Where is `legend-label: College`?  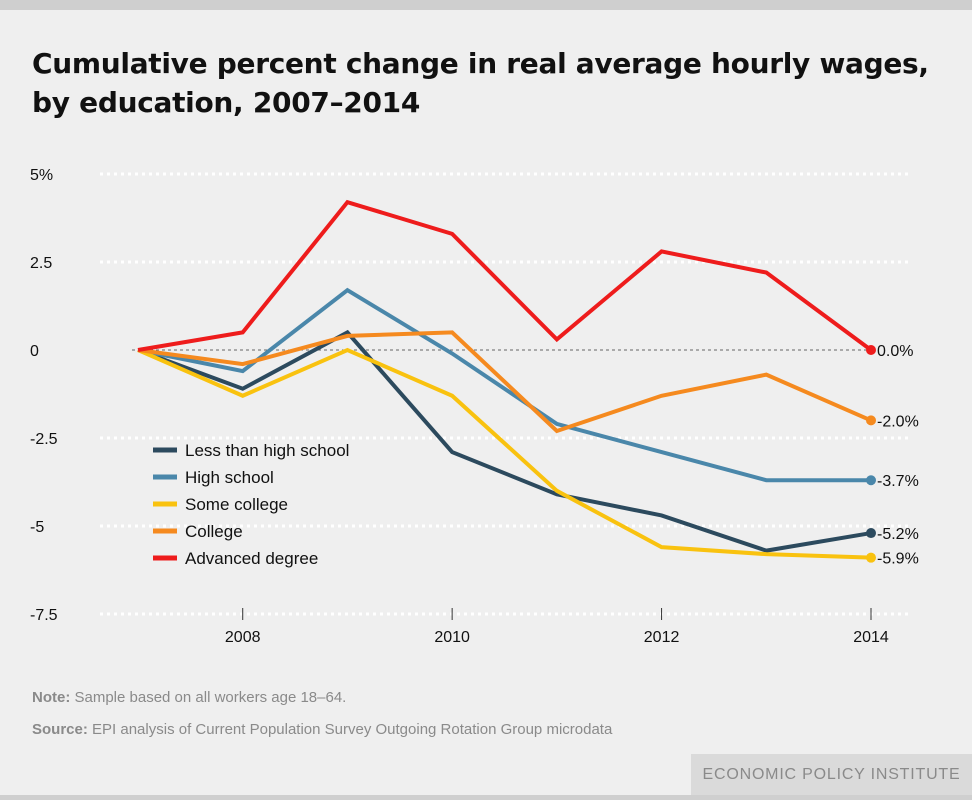 legend-label: College is located at coordinates (214, 531).